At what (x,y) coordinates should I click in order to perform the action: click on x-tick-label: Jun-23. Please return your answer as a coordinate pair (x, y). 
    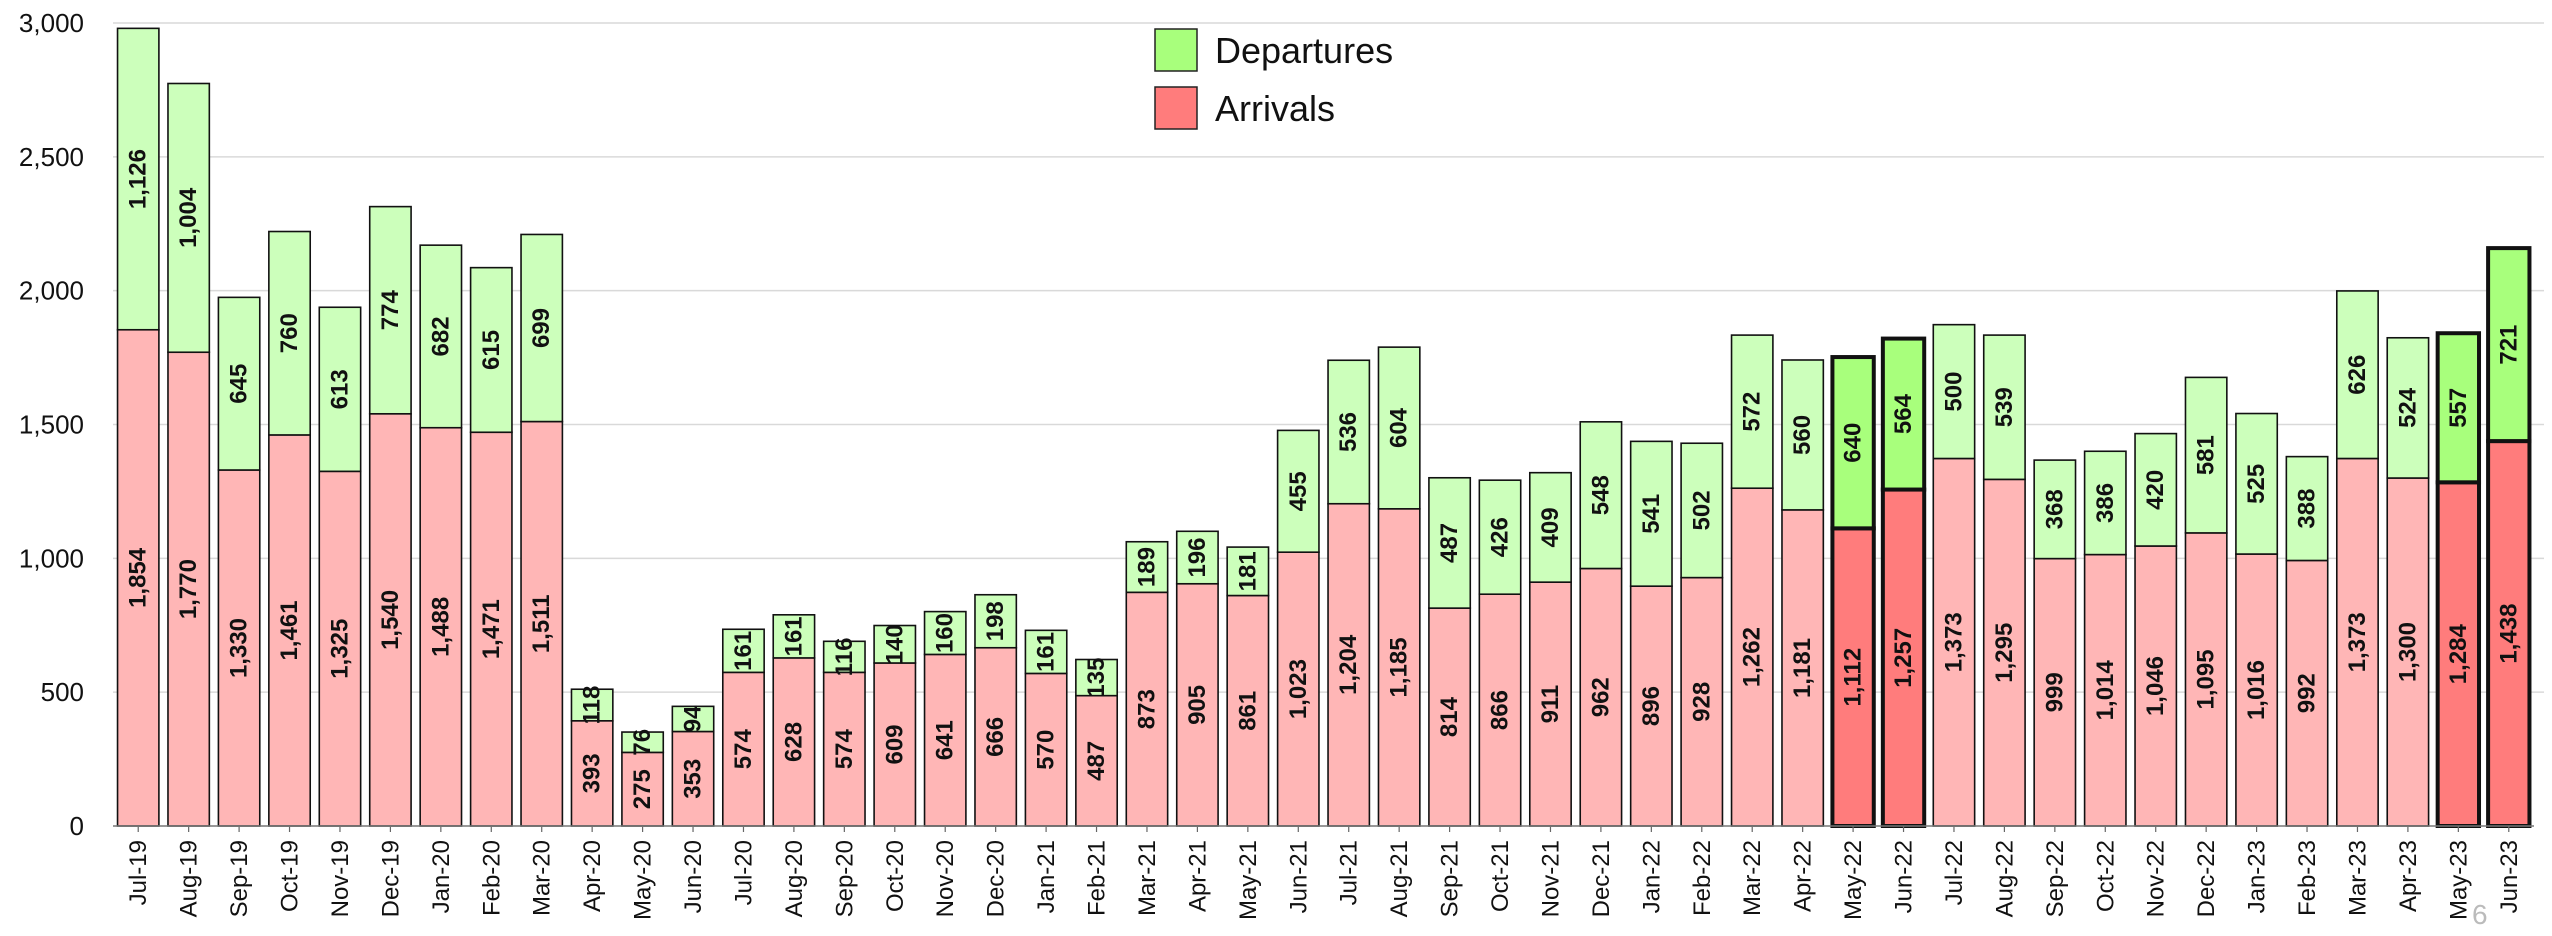
    Looking at the image, I should click on (2509, 876).